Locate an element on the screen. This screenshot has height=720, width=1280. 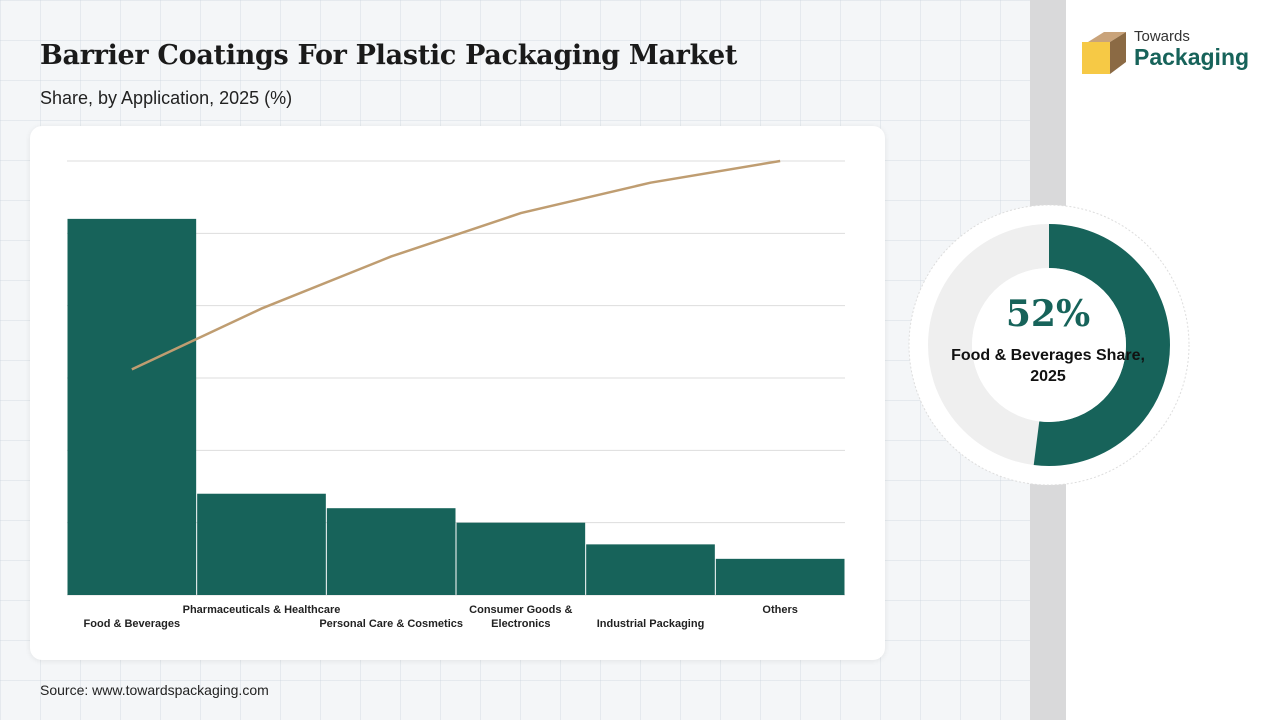
category-label: Pharmaceuticals & Healthcare is located at coordinates (261, 610).